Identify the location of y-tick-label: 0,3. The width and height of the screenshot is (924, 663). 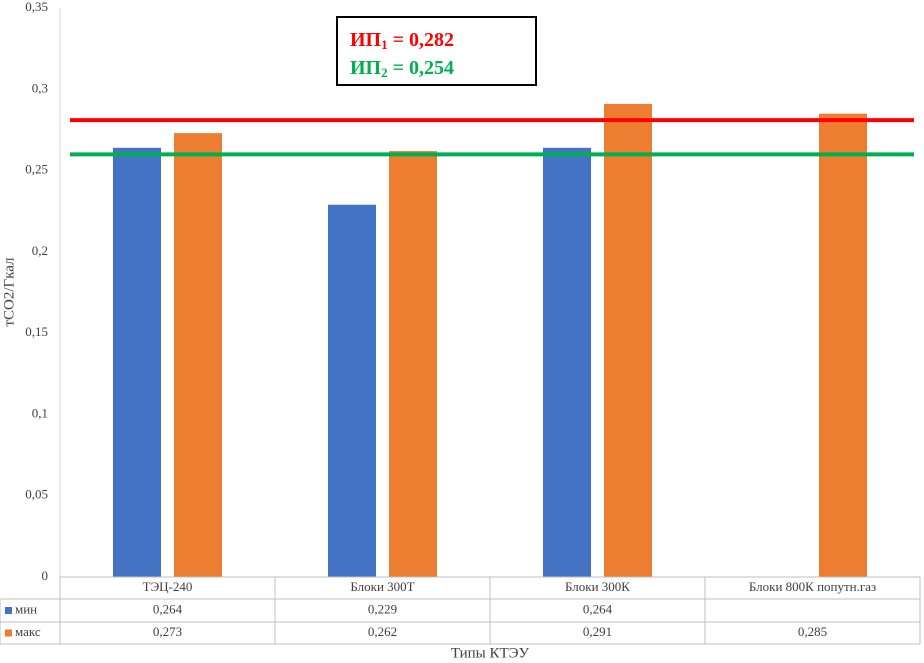
(40, 87).